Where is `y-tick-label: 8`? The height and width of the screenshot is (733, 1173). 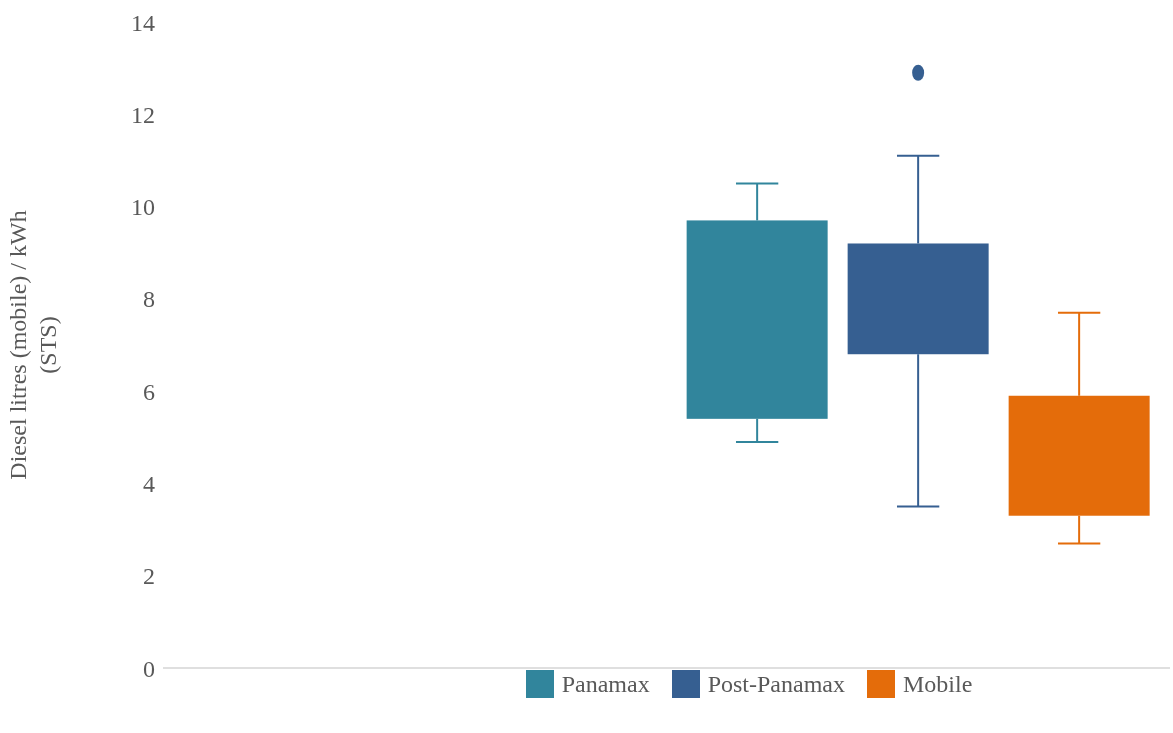 y-tick-label: 8 is located at coordinates (149, 299).